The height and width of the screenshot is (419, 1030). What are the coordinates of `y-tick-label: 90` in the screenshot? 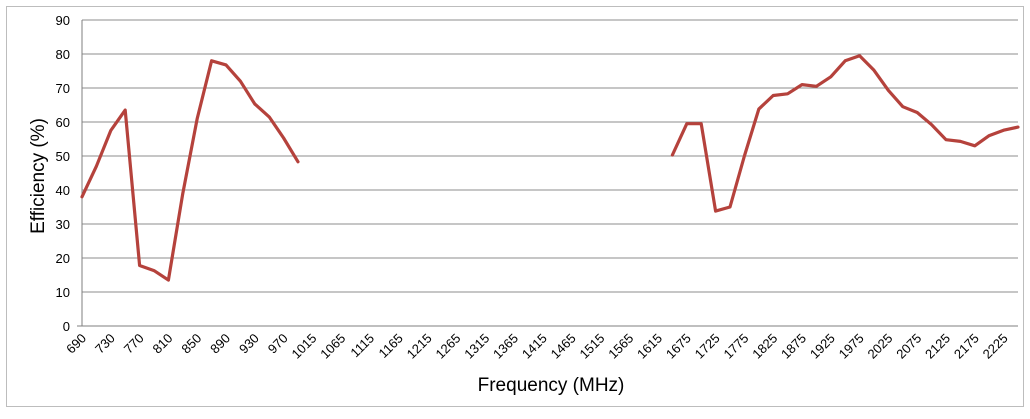 It's located at (63, 20).